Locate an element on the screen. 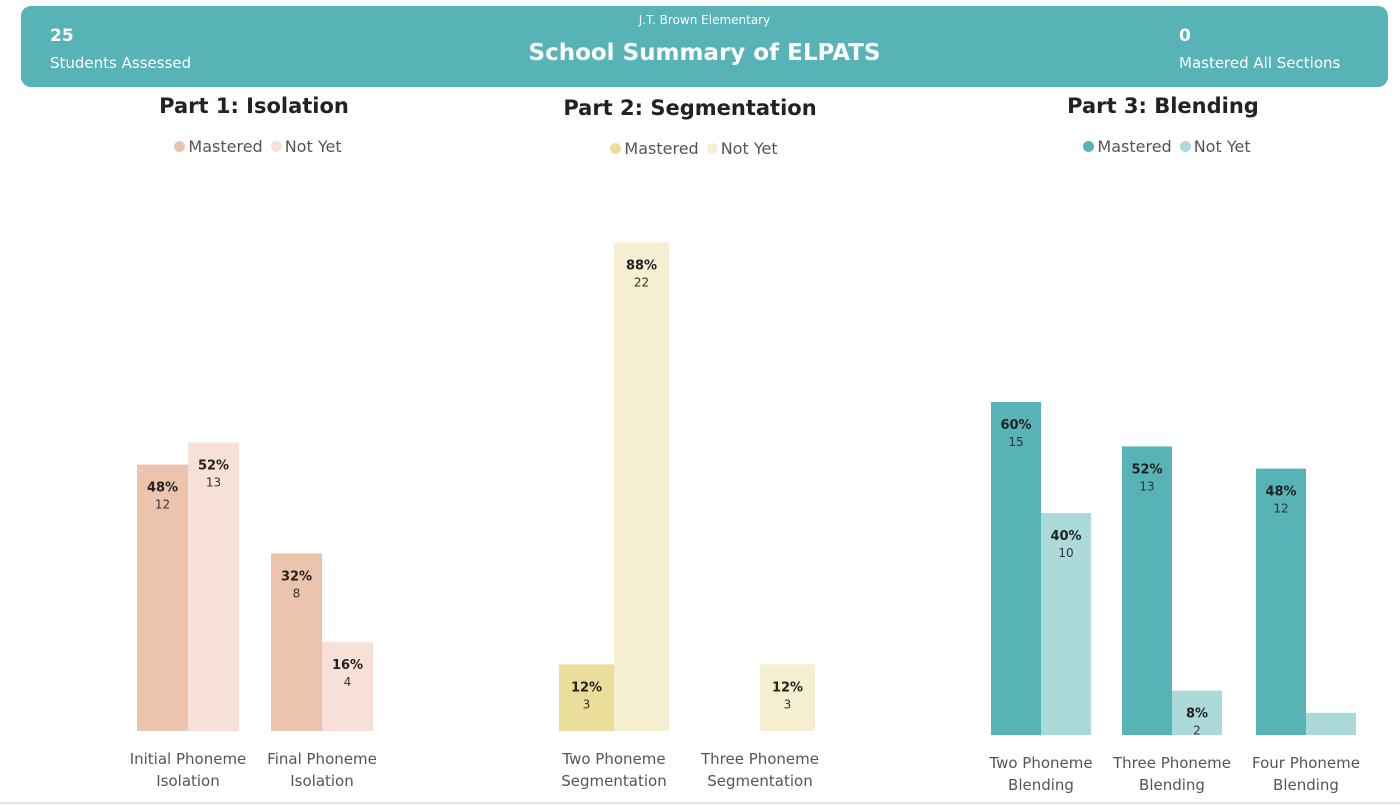 The height and width of the screenshot is (806, 1400). divider is located at coordinates (700, 803).